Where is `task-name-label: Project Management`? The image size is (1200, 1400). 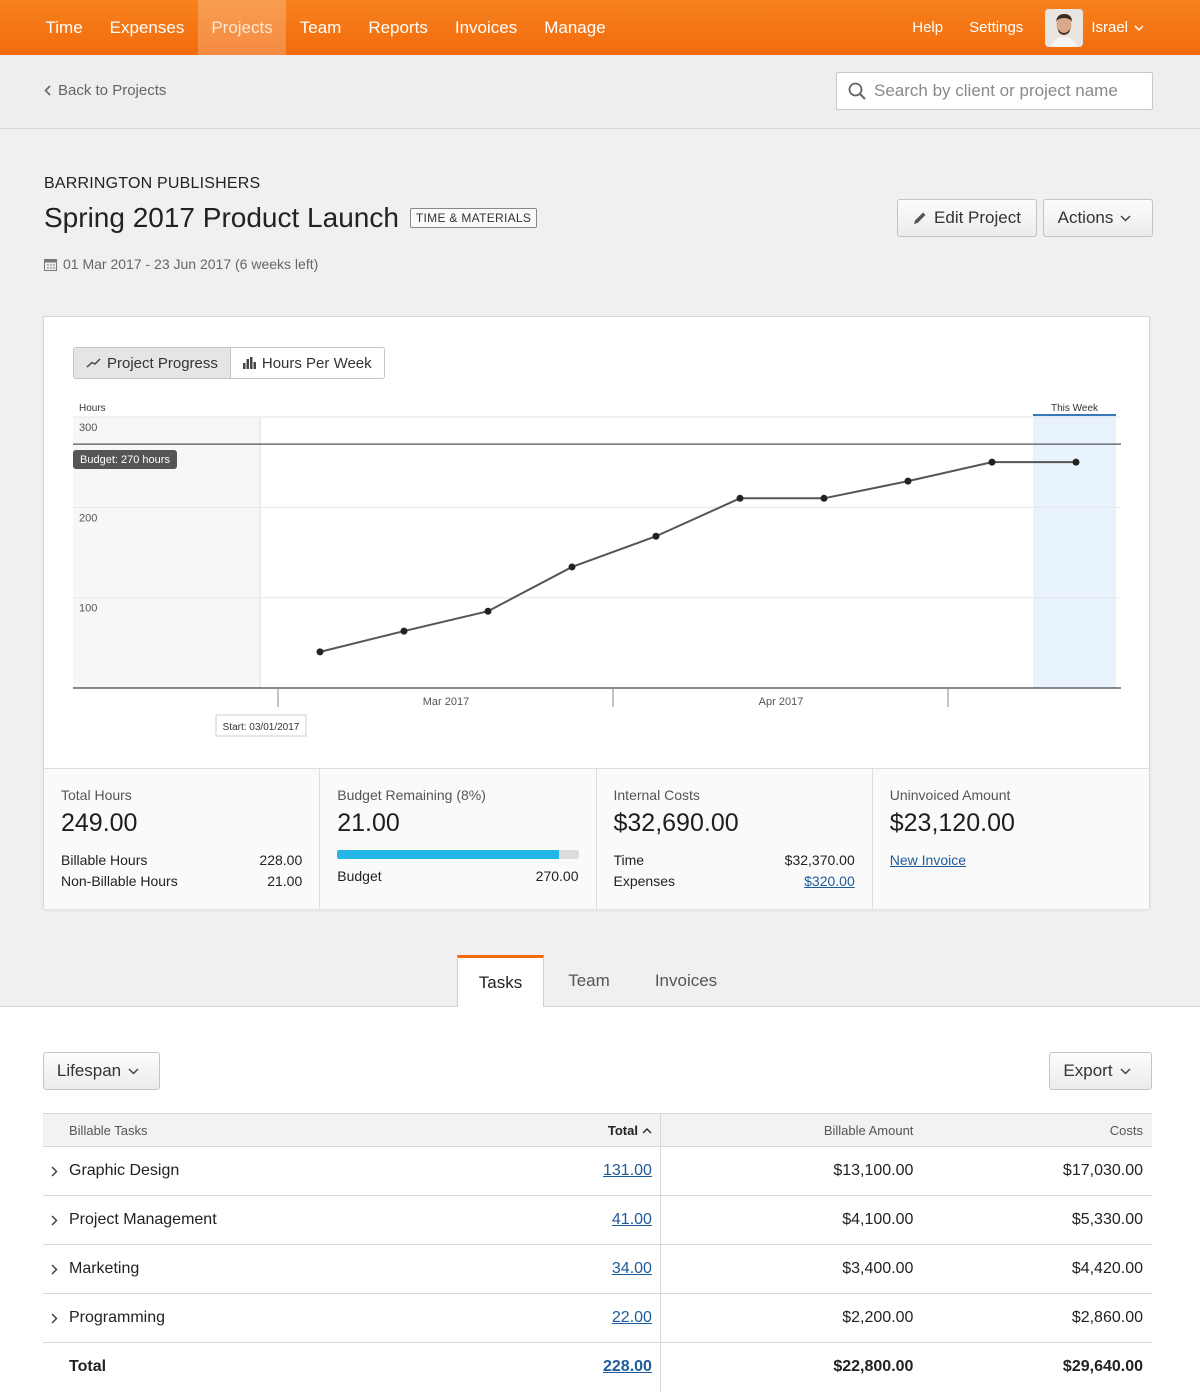
task-name-label: Project Management is located at coordinates (143, 1219).